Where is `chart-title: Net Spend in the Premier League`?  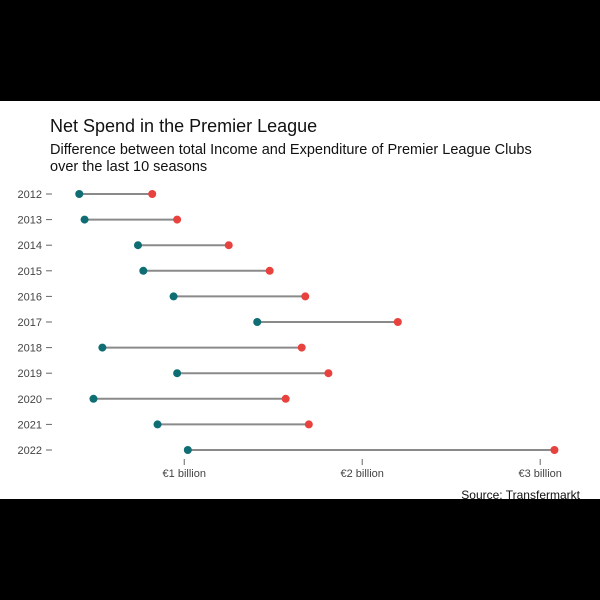
chart-title: Net Spend in the Premier League is located at coordinates (184, 126).